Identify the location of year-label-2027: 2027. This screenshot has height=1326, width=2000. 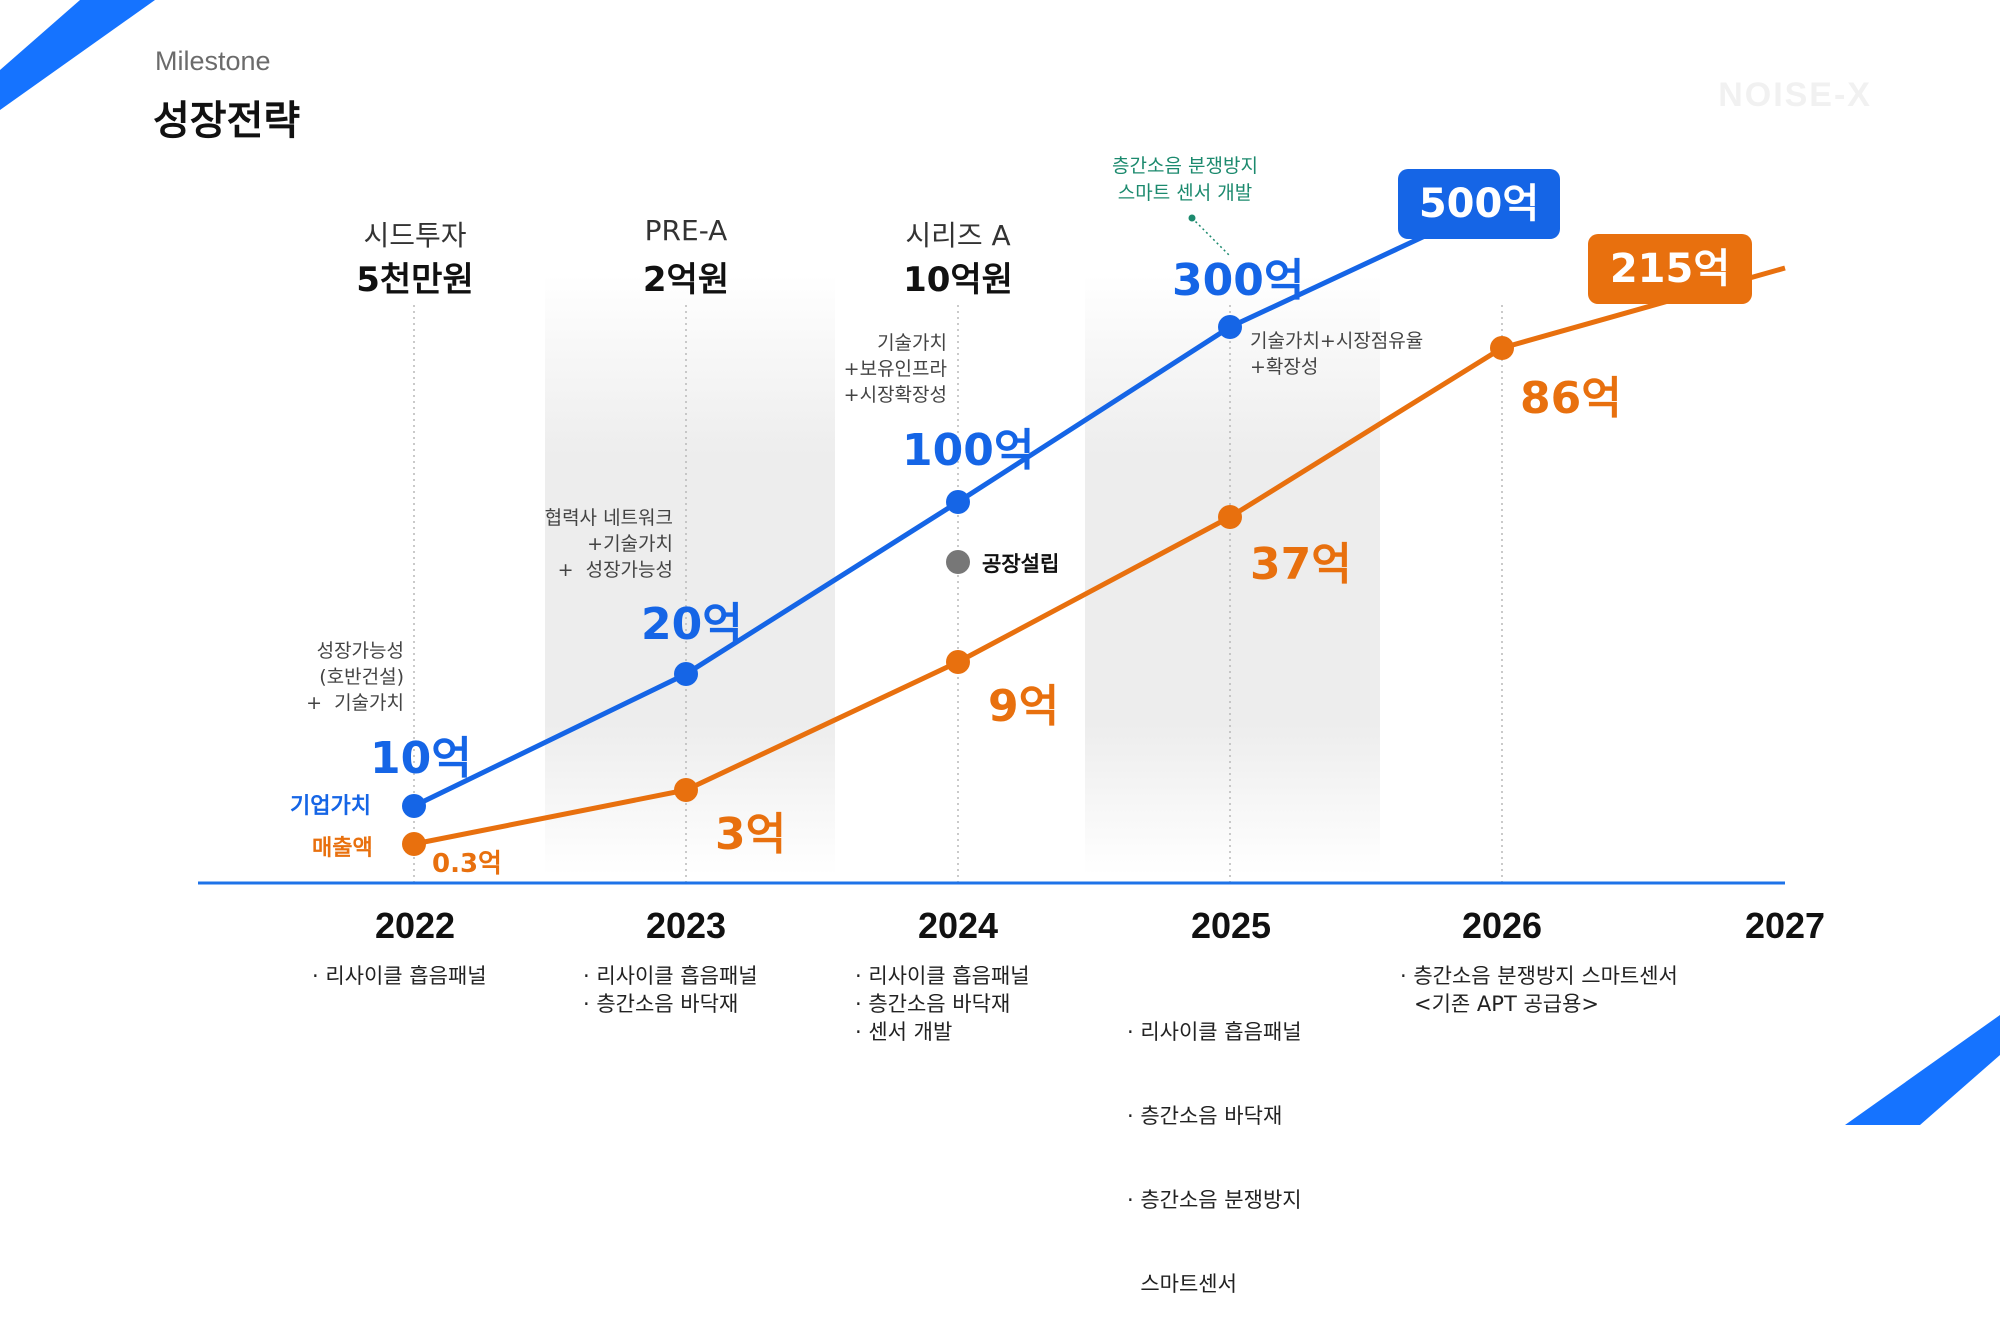
(1785, 925).